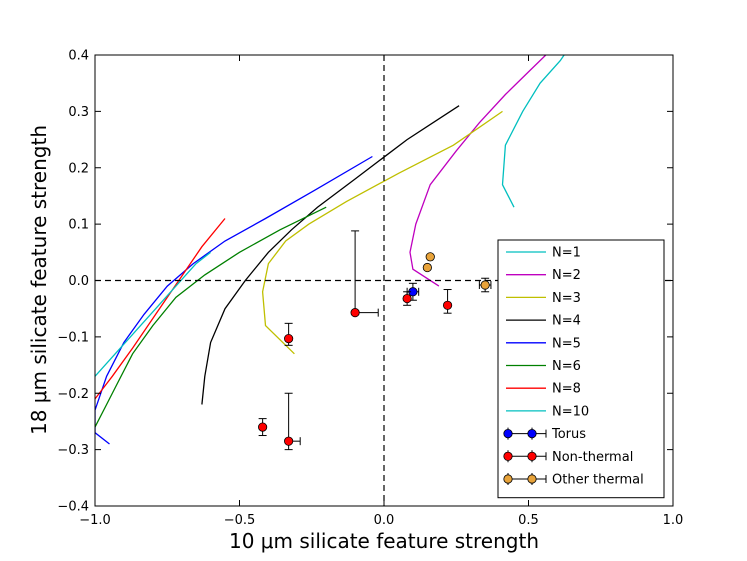  What do you see at coordinates (566, 298) in the screenshot?
I see `legend-label: N=3` at bounding box center [566, 298].